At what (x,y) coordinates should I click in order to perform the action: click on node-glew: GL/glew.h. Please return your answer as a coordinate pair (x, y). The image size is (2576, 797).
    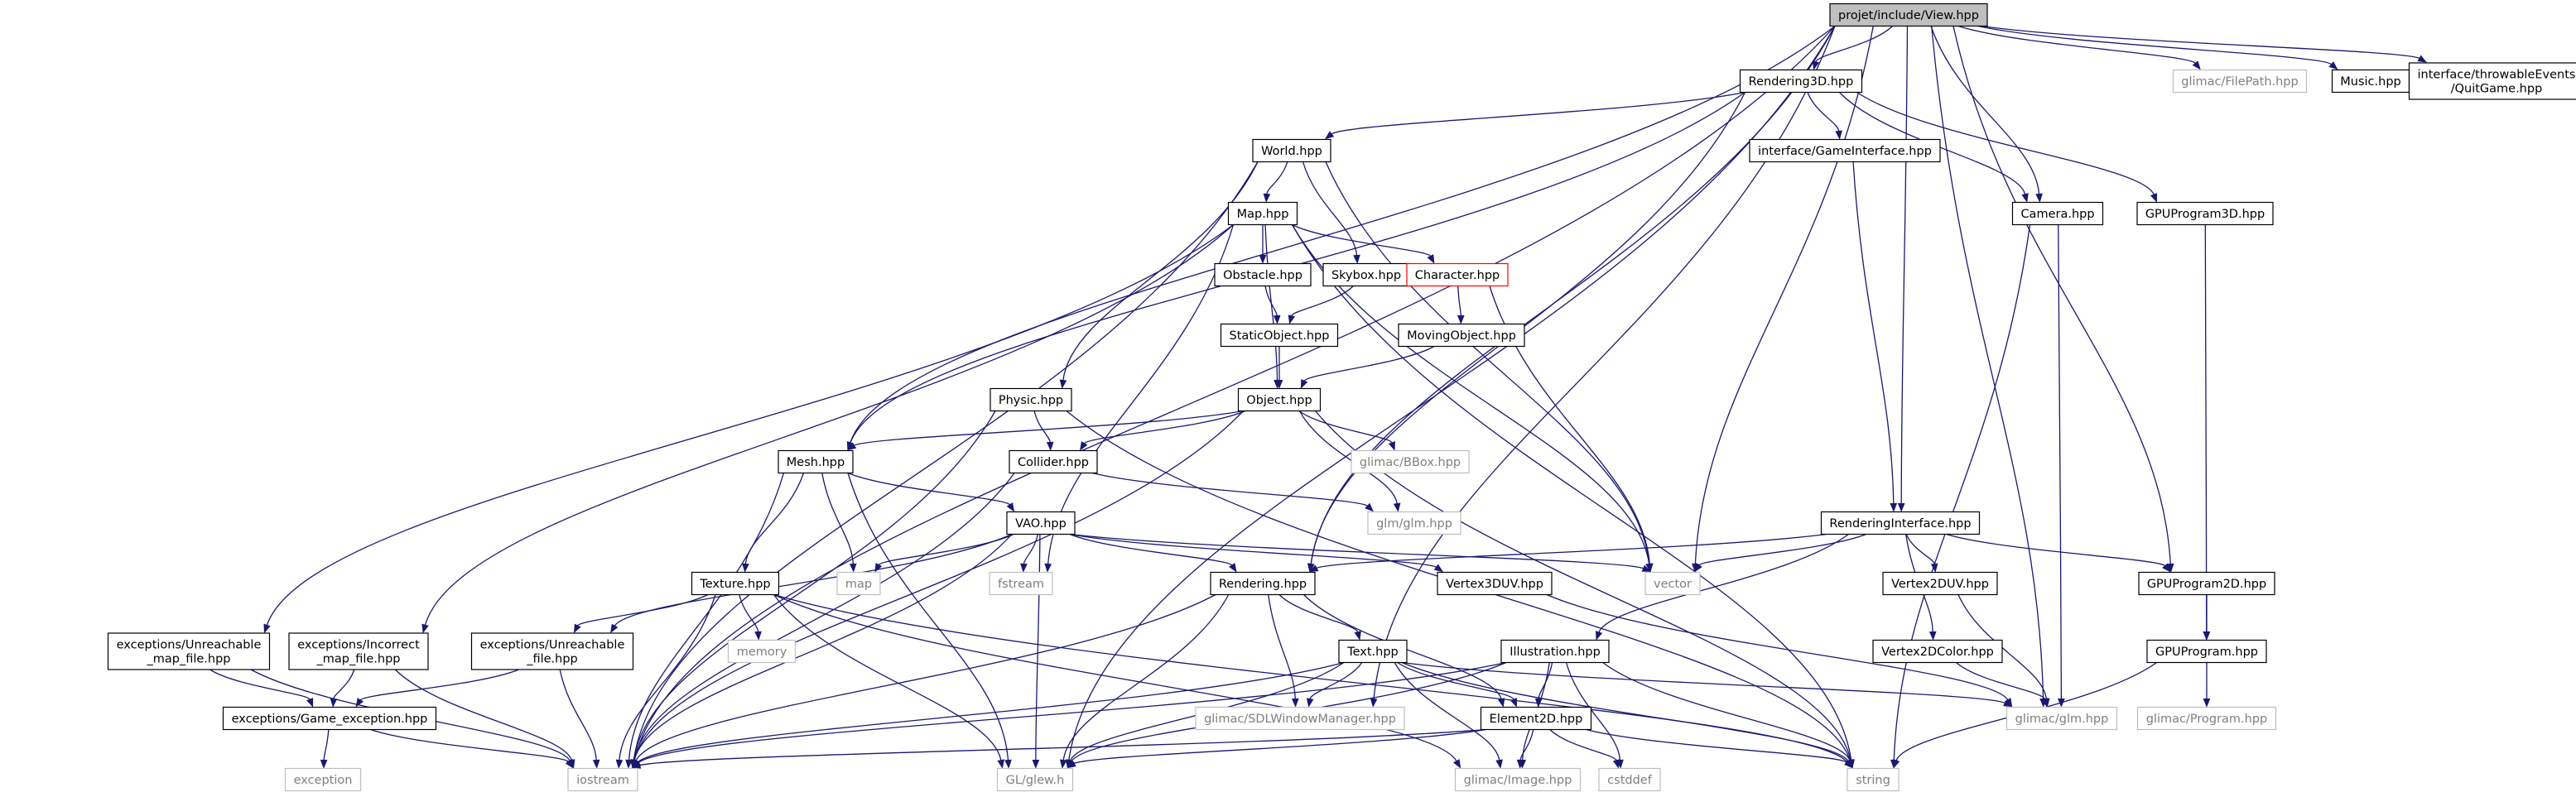
    Looking at the image, I should click on (1035, 780).